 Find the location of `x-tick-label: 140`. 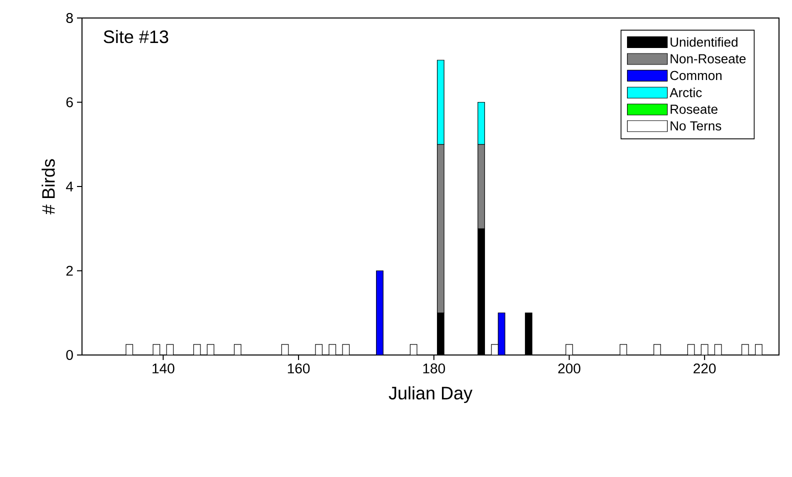

x-tick-label: 140 is located at coordinates (163, 369).